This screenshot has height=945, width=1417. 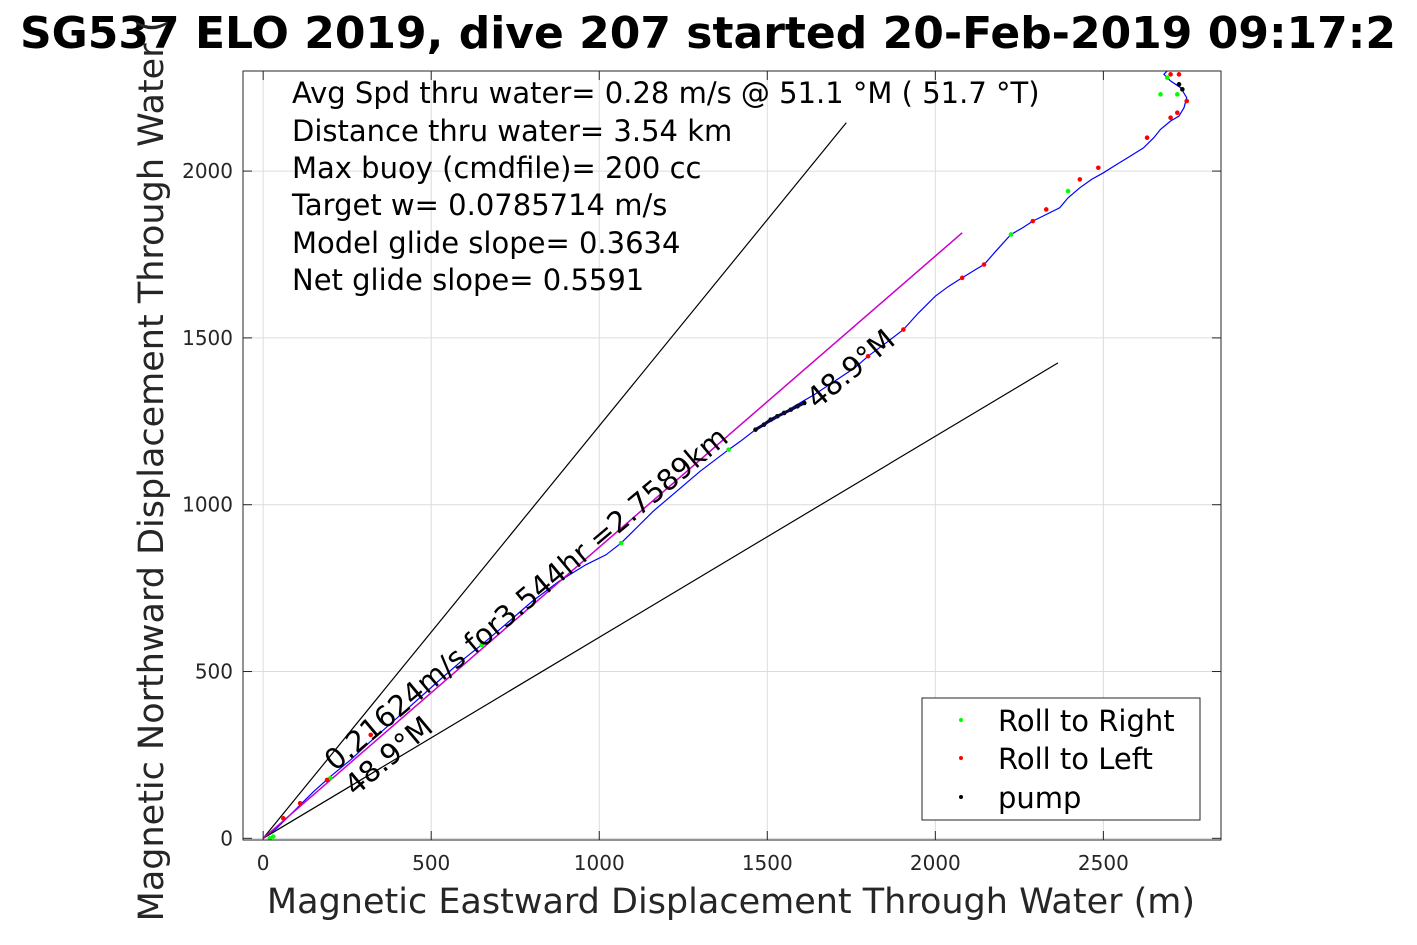 I want to click on legend-label-roll-right: Roll to Right, so click(x=1086, y=721).